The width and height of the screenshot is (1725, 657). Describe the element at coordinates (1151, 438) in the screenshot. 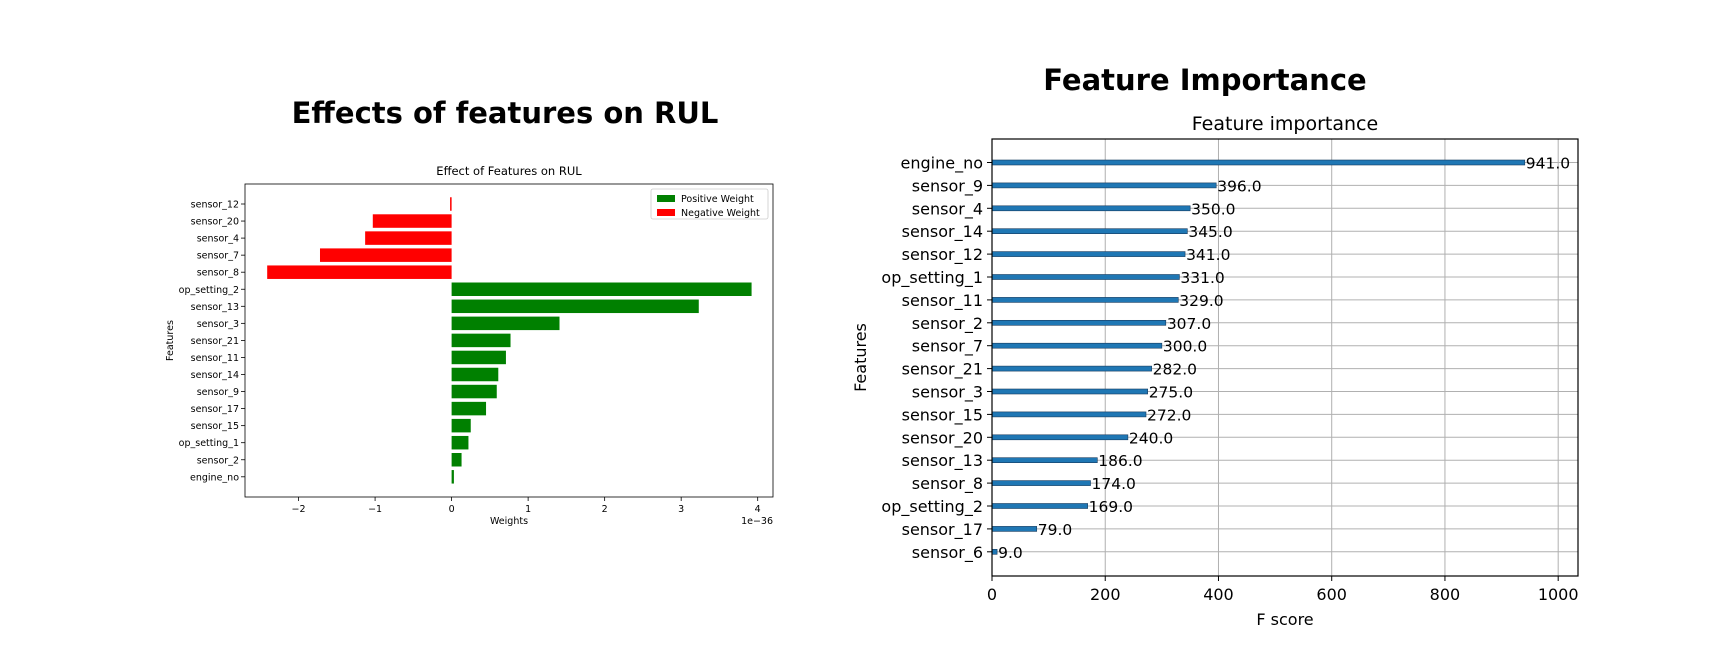

I see `data-label: 240.0` at that location.